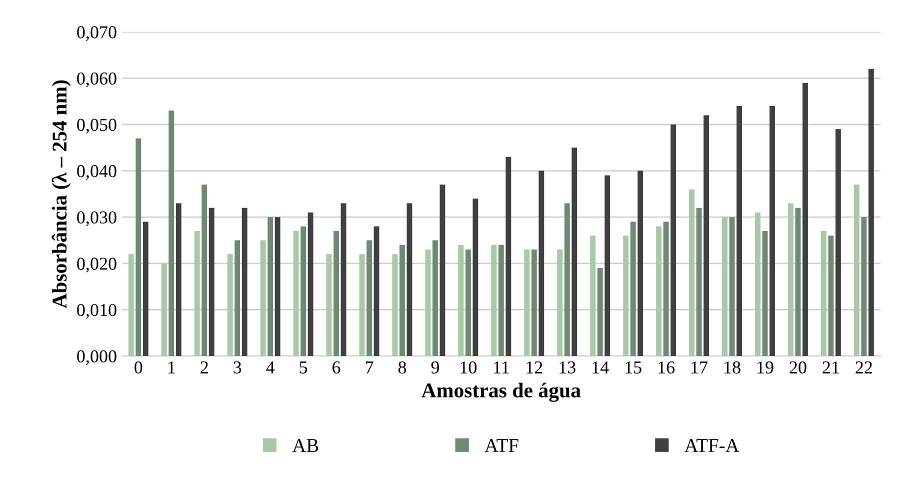  What do you see at coordinates (766, 367) in the screenshot?
I see `x-tick-label: 19` at bounding box center [766, 367].